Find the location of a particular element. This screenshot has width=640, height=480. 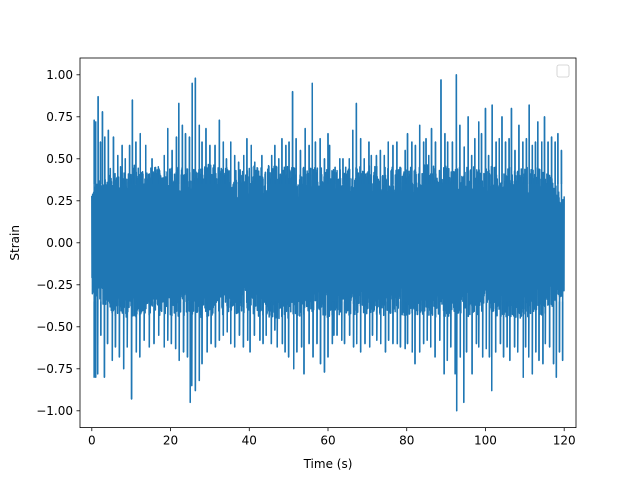

x-tick-label: 60 is located at coordinates (327, 441).